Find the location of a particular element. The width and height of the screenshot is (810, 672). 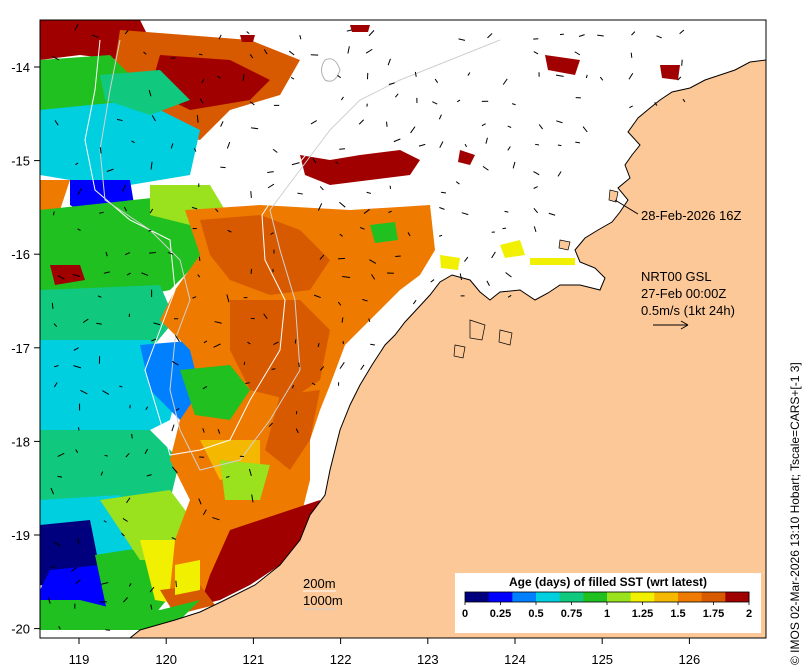

x-tick-label: 124 is located at coordinates (515, 659).